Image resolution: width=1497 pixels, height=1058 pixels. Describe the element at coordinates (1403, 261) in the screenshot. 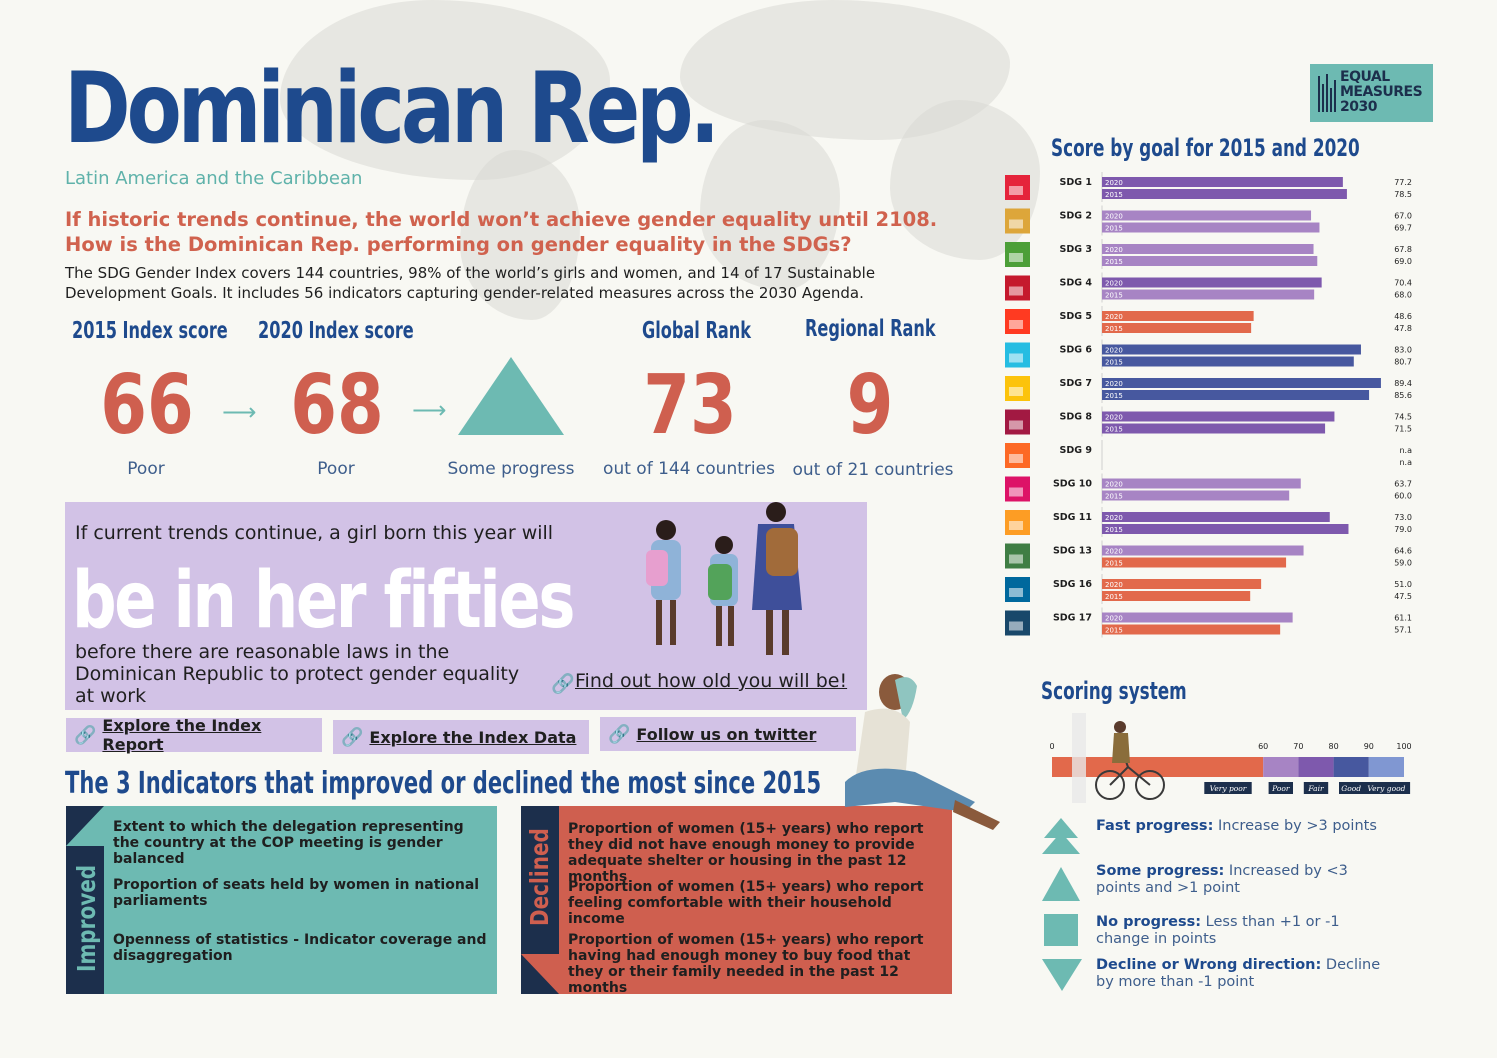

I see `sdg-value-label-2015: 69.0` at that location.